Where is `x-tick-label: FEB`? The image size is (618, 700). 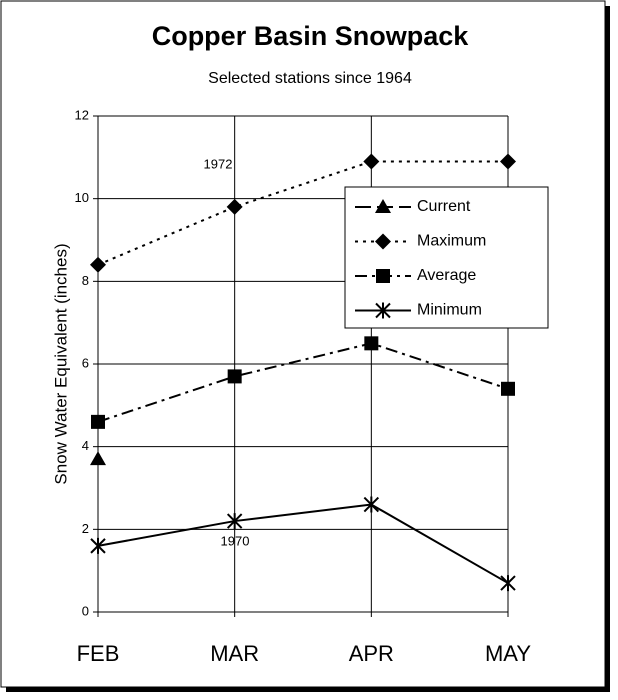 x-tick-label: FEB is located at coordinates (98, 653).